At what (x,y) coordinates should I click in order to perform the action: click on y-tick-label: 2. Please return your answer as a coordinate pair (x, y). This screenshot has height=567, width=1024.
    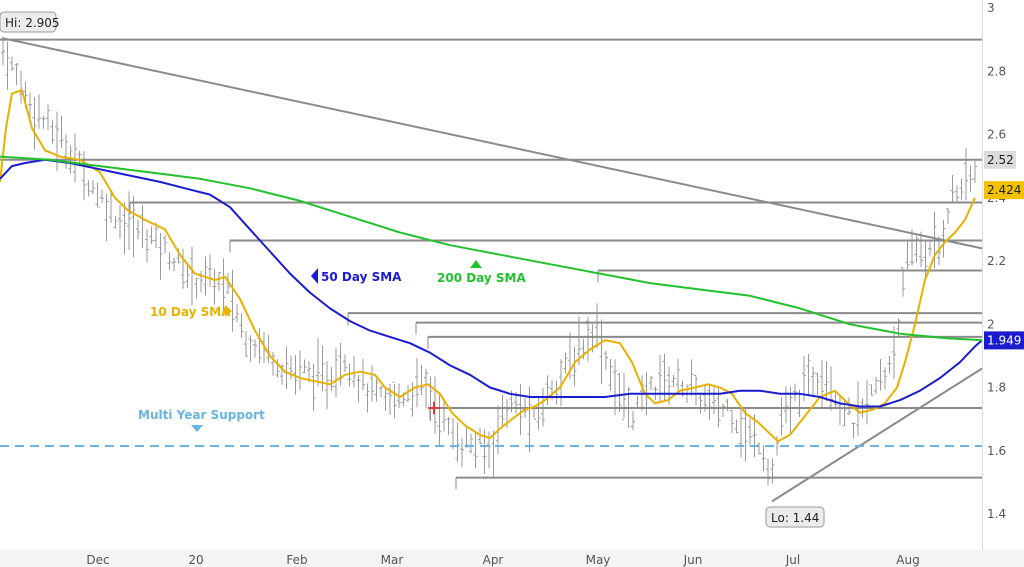
    Looking at the image, I should click on (991, 324).